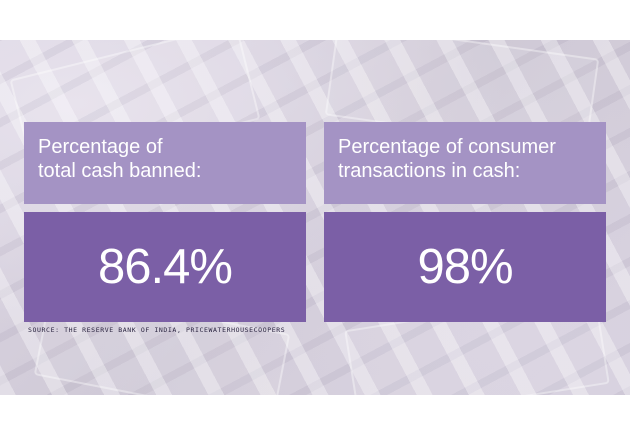 This screenshot has width=630, height=439. Describe the element at coordinates (165, 267) in the screenshot. I see `left-stat-value: 86.4%` at that location.